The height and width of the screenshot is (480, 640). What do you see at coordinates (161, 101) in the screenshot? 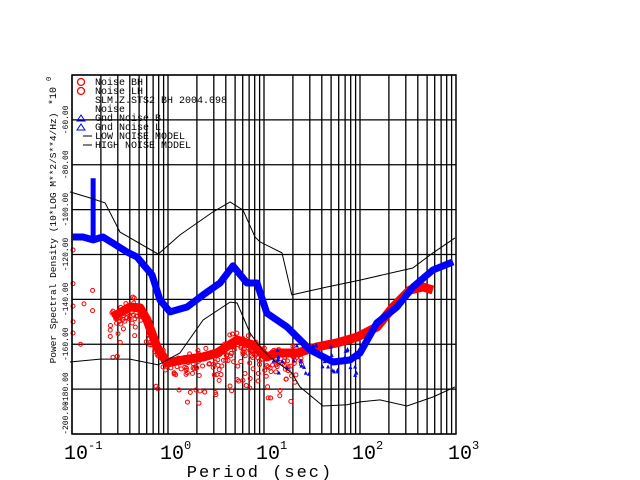
I see `legend-label: SLM.Z.STS2 BH 2004.098` at bounding box center [161, 101].